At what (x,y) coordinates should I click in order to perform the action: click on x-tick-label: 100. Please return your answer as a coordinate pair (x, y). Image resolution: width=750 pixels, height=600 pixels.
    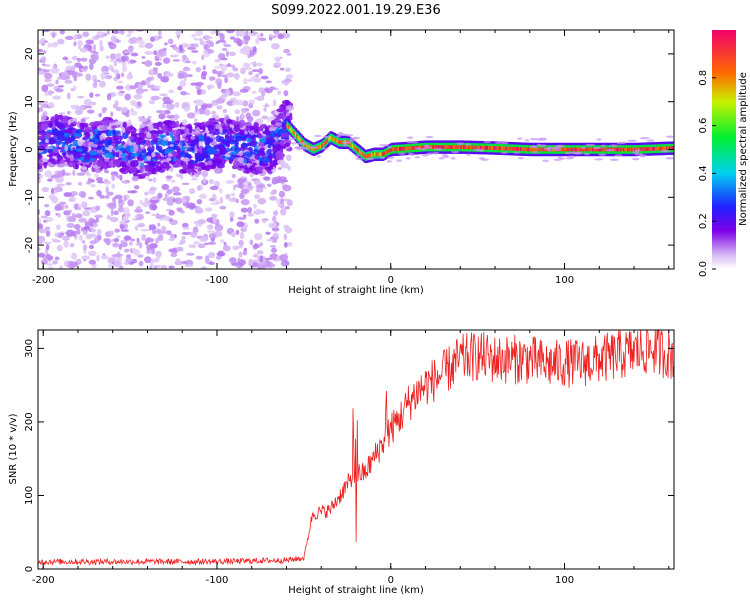
    Looking at the image, I should click on (564, 580).